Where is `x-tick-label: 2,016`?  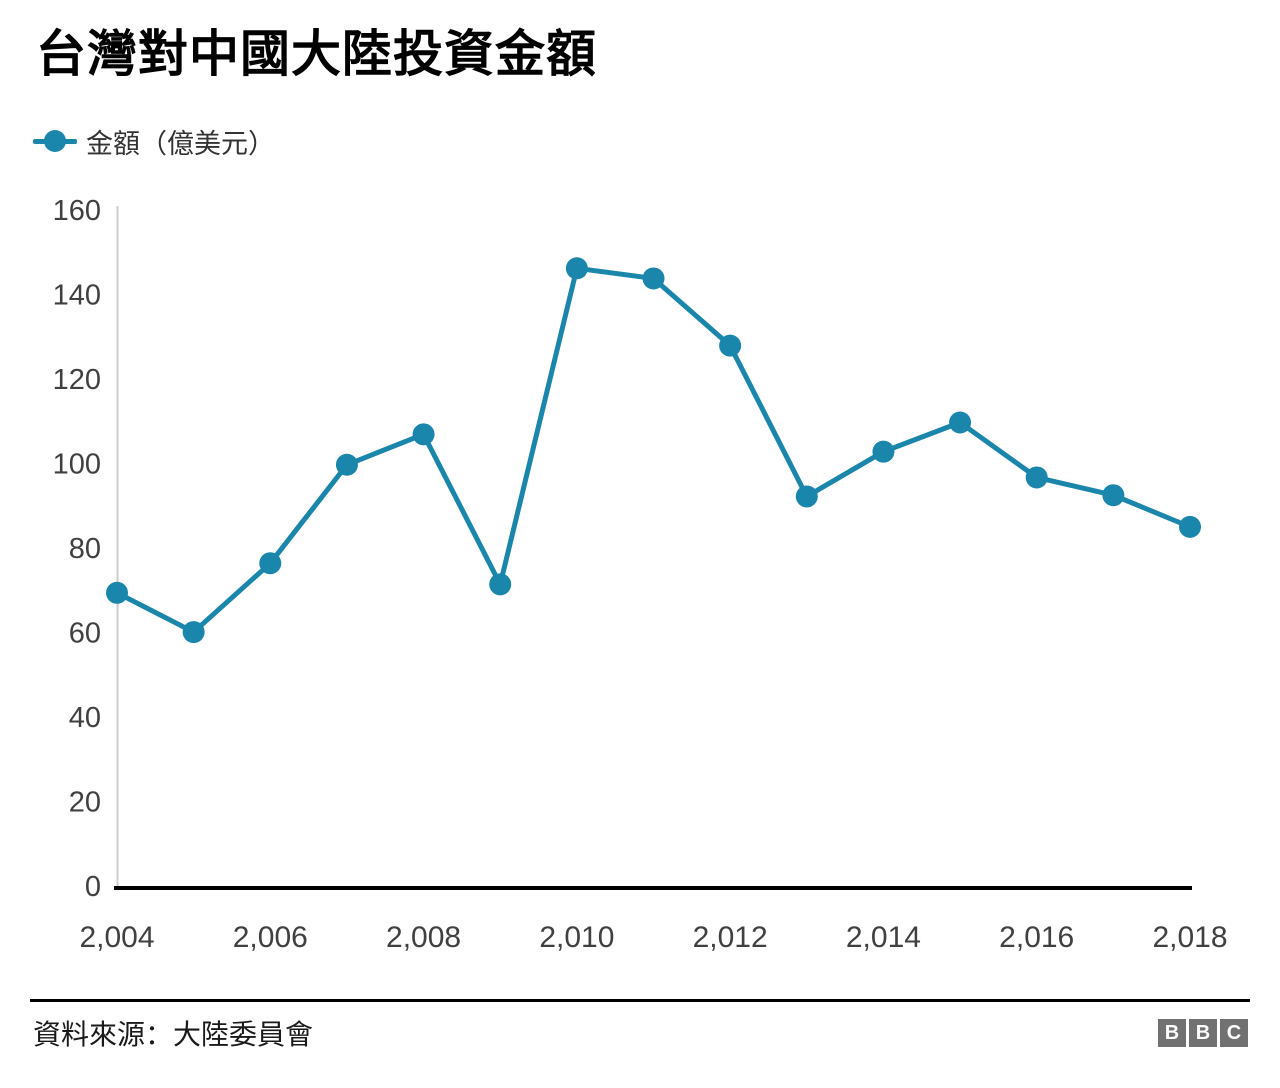 x-tick-label: 2,016 is located at coordinates (1036, 937).